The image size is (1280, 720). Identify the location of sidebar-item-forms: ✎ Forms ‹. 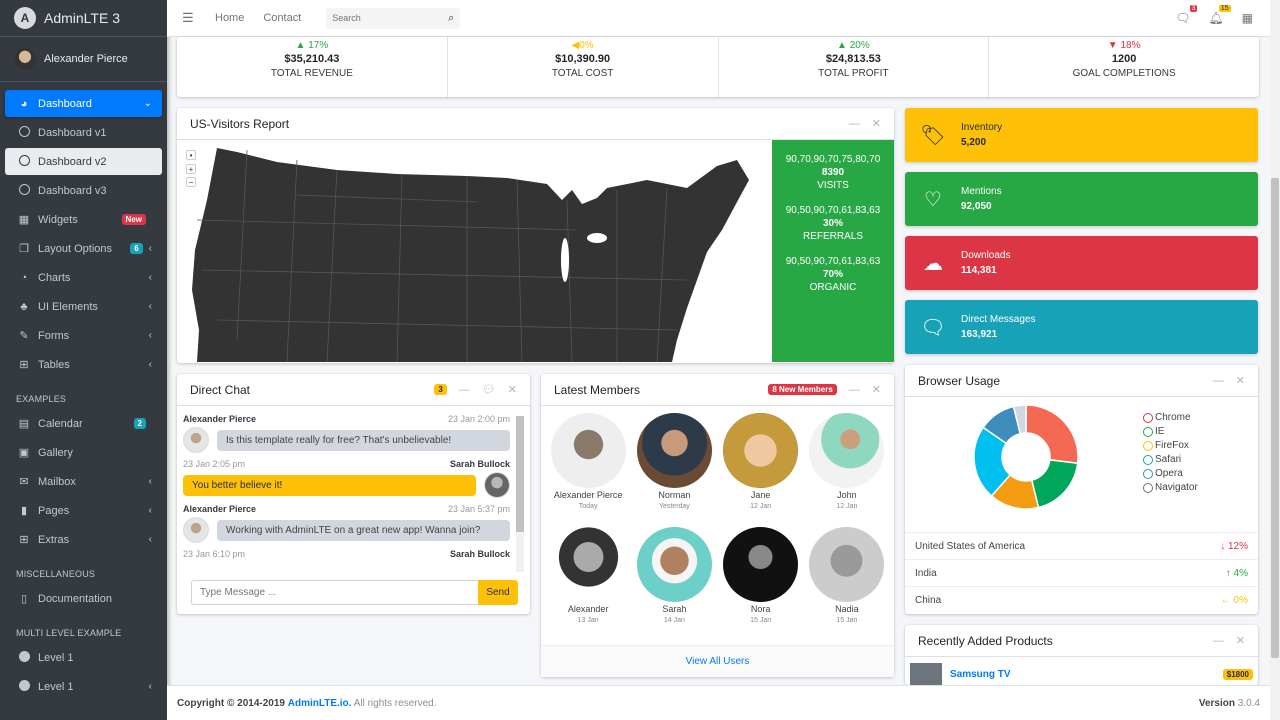
(83, 335).